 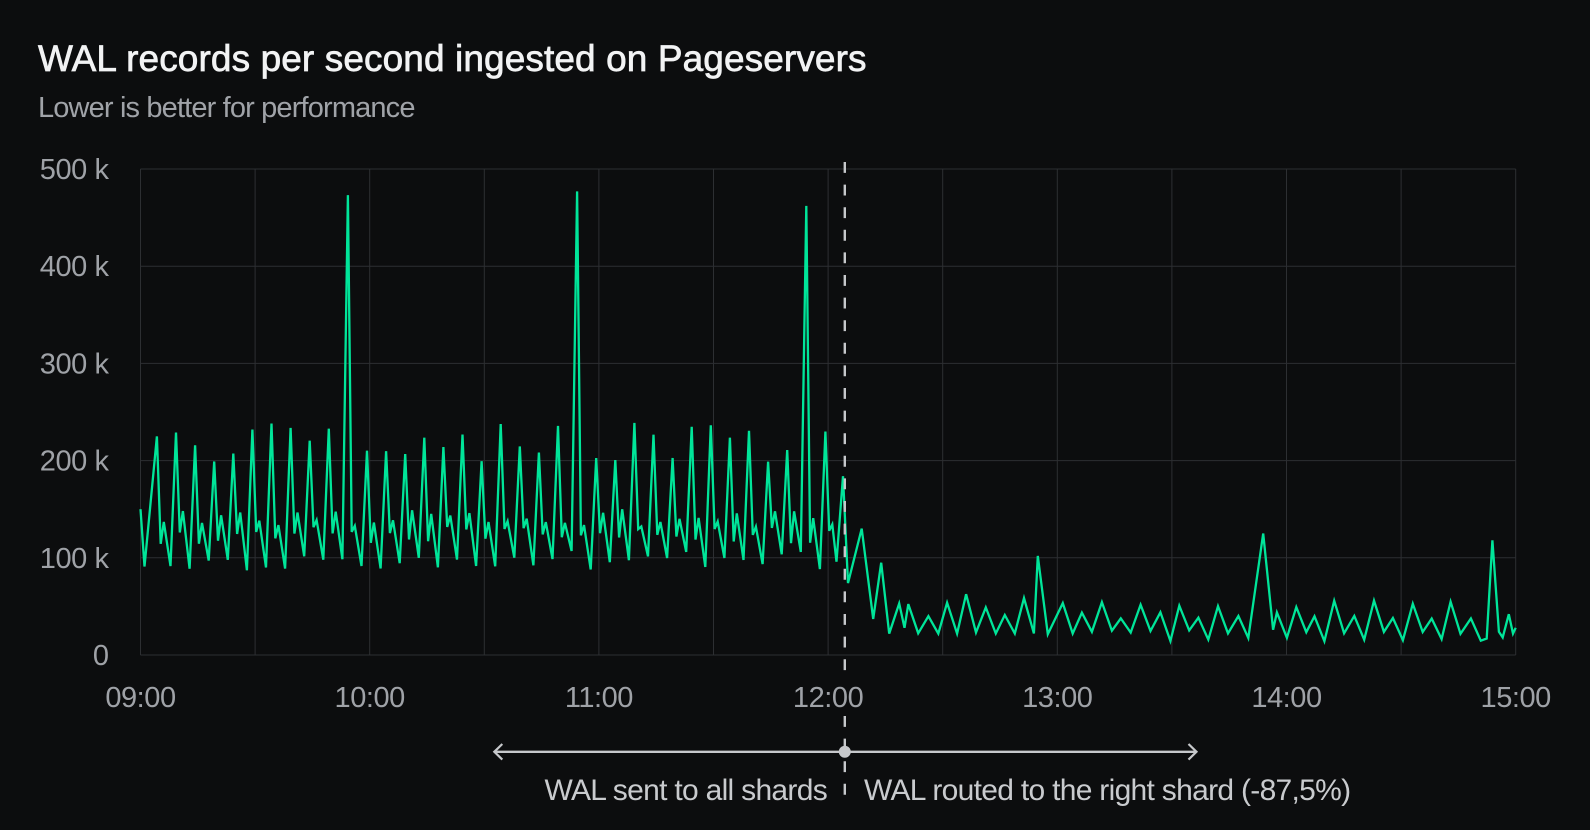 What do you see at coordinates (75, 170) in the screenshot?
I see `svg-text: 500 k` at bounding box center [75, 170].